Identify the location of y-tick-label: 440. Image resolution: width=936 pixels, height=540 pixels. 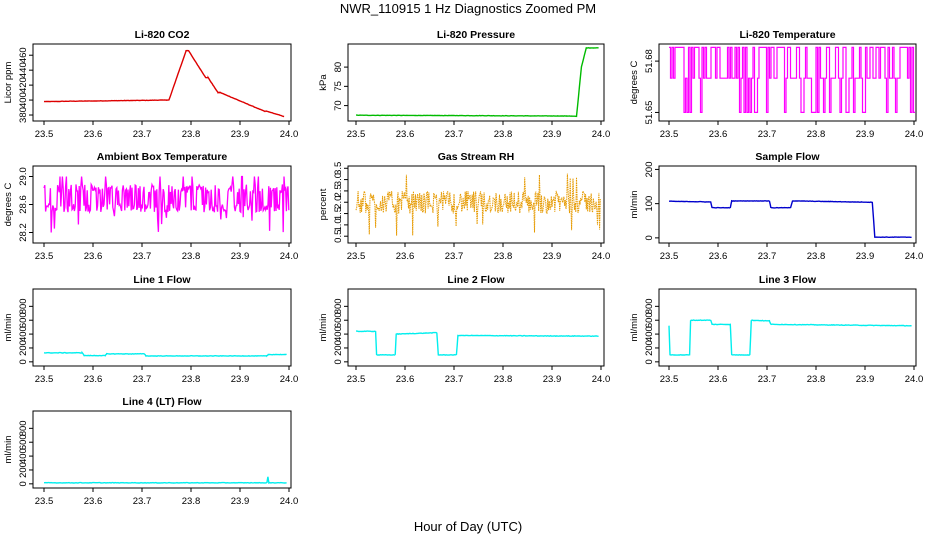
(23, 70).